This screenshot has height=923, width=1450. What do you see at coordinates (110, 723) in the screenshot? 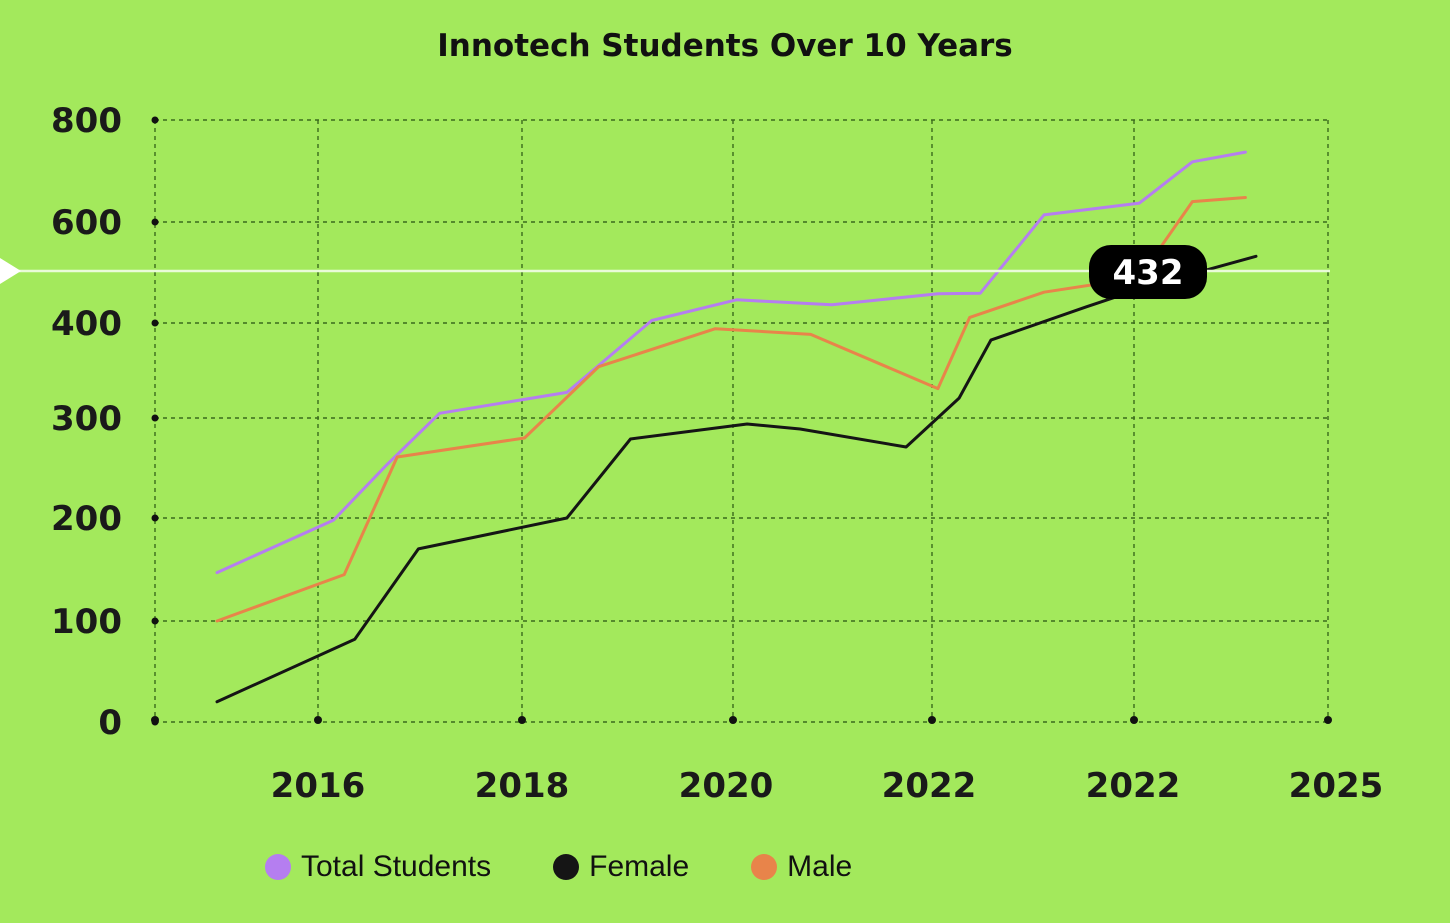
I see `y-tick-label-0: 0` at bounding box center [110, 723].